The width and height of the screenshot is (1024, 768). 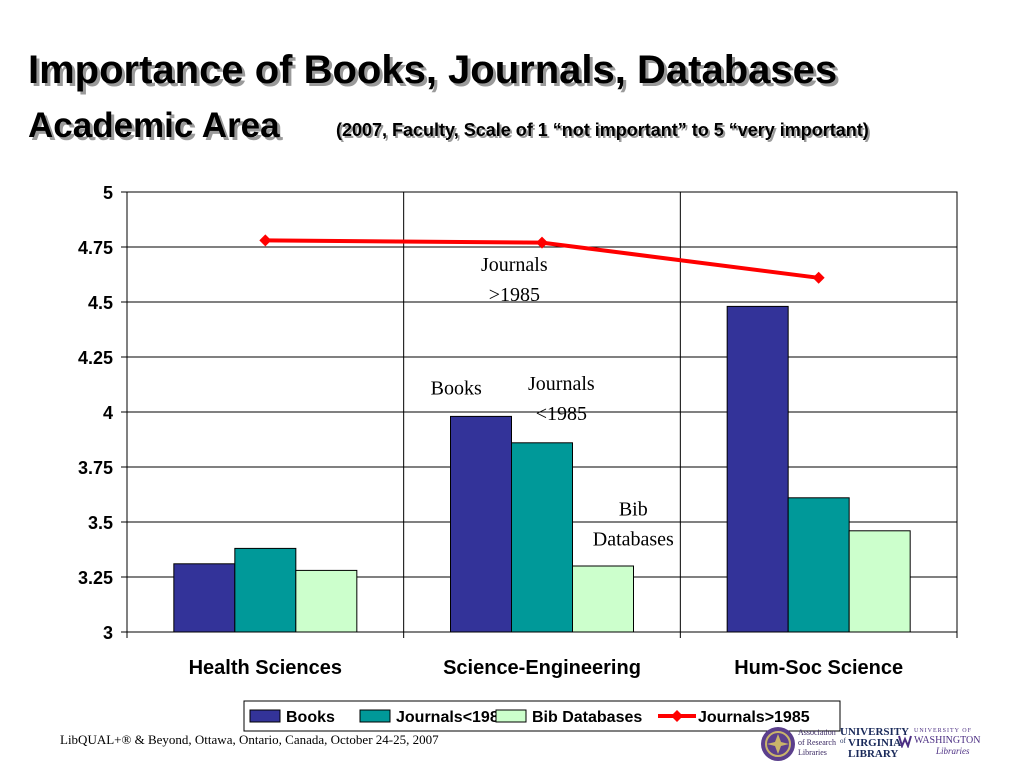 I want to click on uva-logo-line3: Library, so click(x=873, y=754).